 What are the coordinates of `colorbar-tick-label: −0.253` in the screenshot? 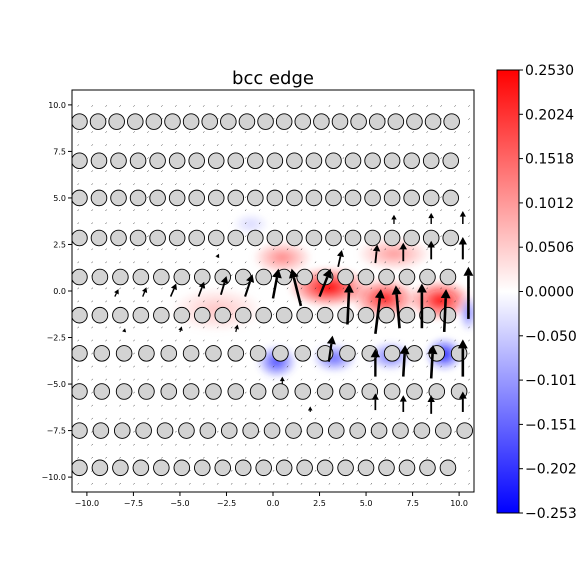 It's located at (550, 514).